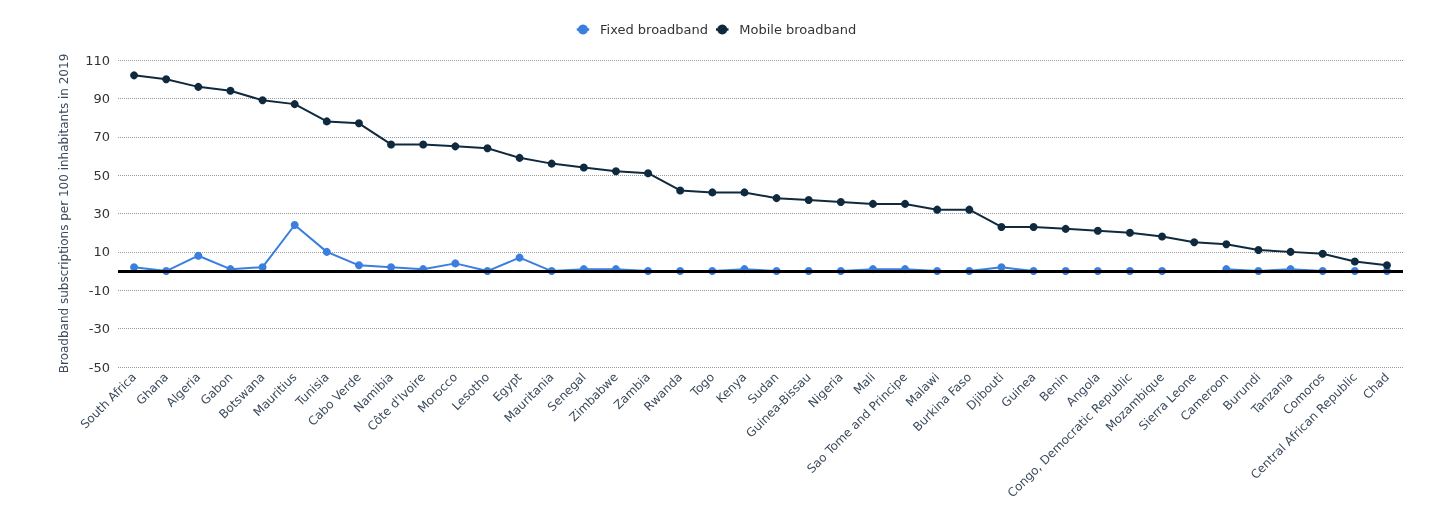 Image resolution: width=1433 pixels, height=517 pixels. What do you see at coordinates (97, 60) in the screenshot?
I see `y-tick-label: 110` at bounding box center [97, 60].